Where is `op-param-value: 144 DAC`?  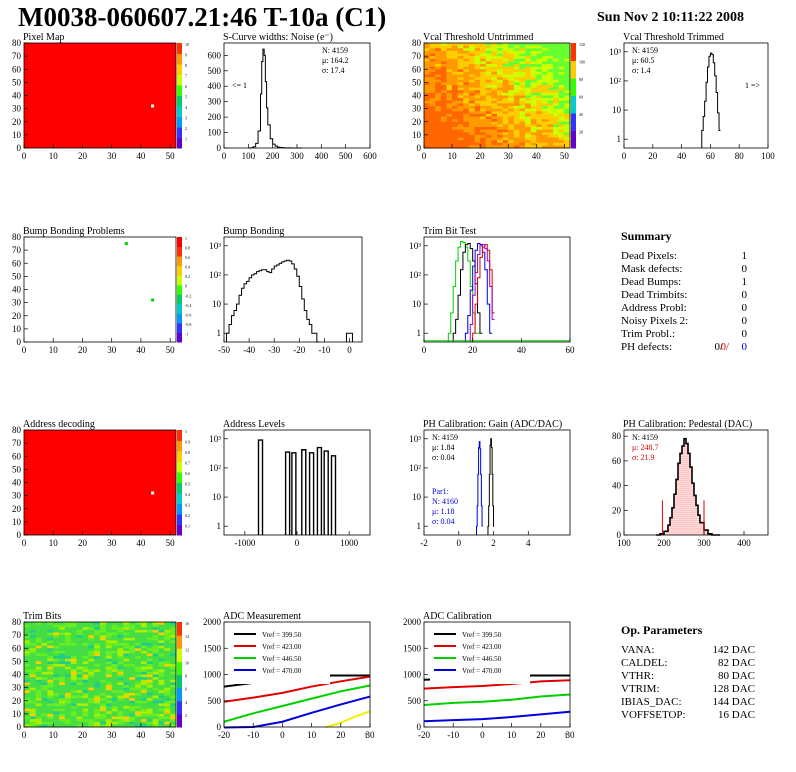
op-param-value: 144 DAC is located at coordinates (733, 702).